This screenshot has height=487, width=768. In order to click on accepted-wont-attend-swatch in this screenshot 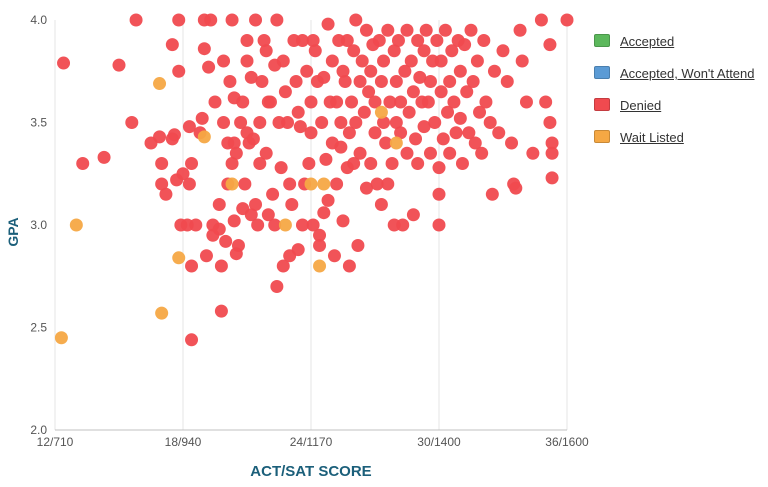, I will do `click(602, 72)`.